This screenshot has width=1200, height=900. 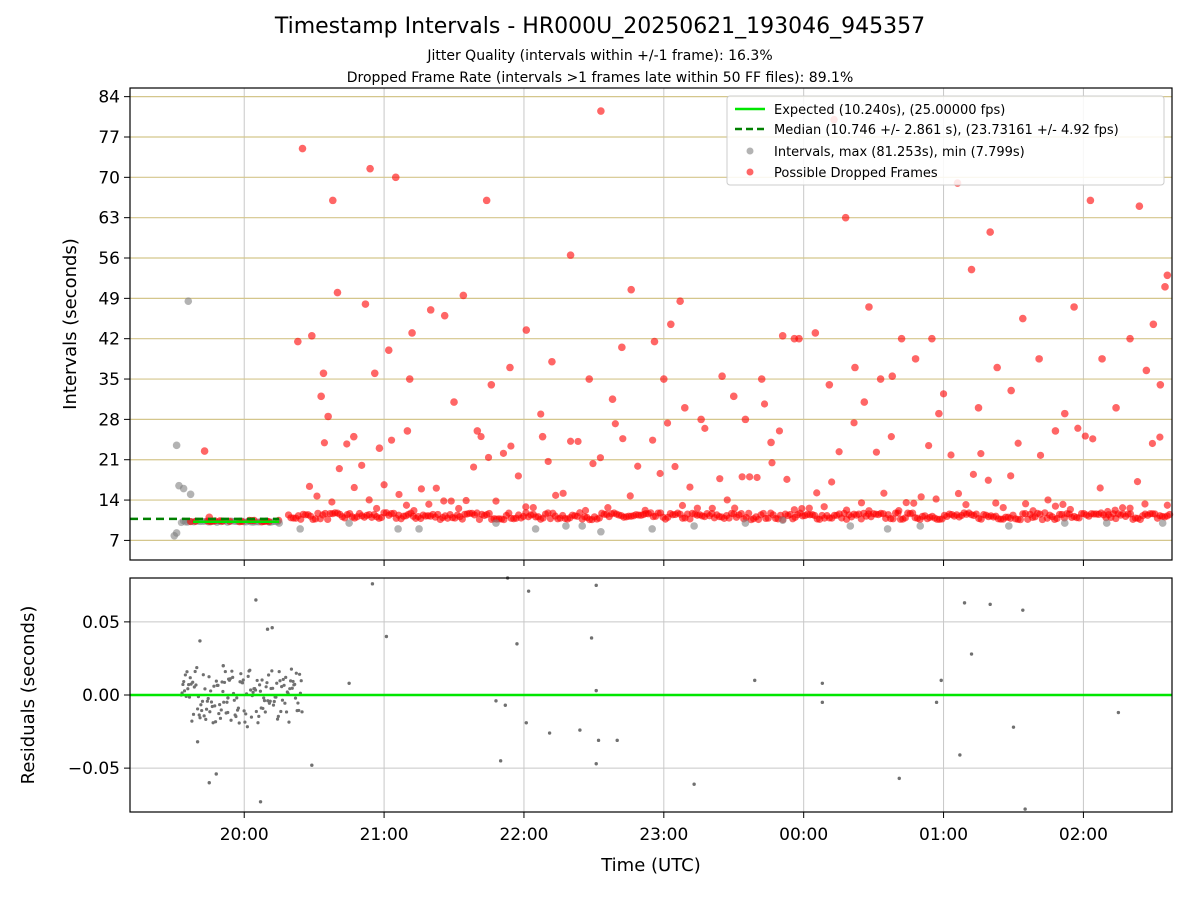 I want to click on x-tick-label: 22:00, so click(x=523, y=835).